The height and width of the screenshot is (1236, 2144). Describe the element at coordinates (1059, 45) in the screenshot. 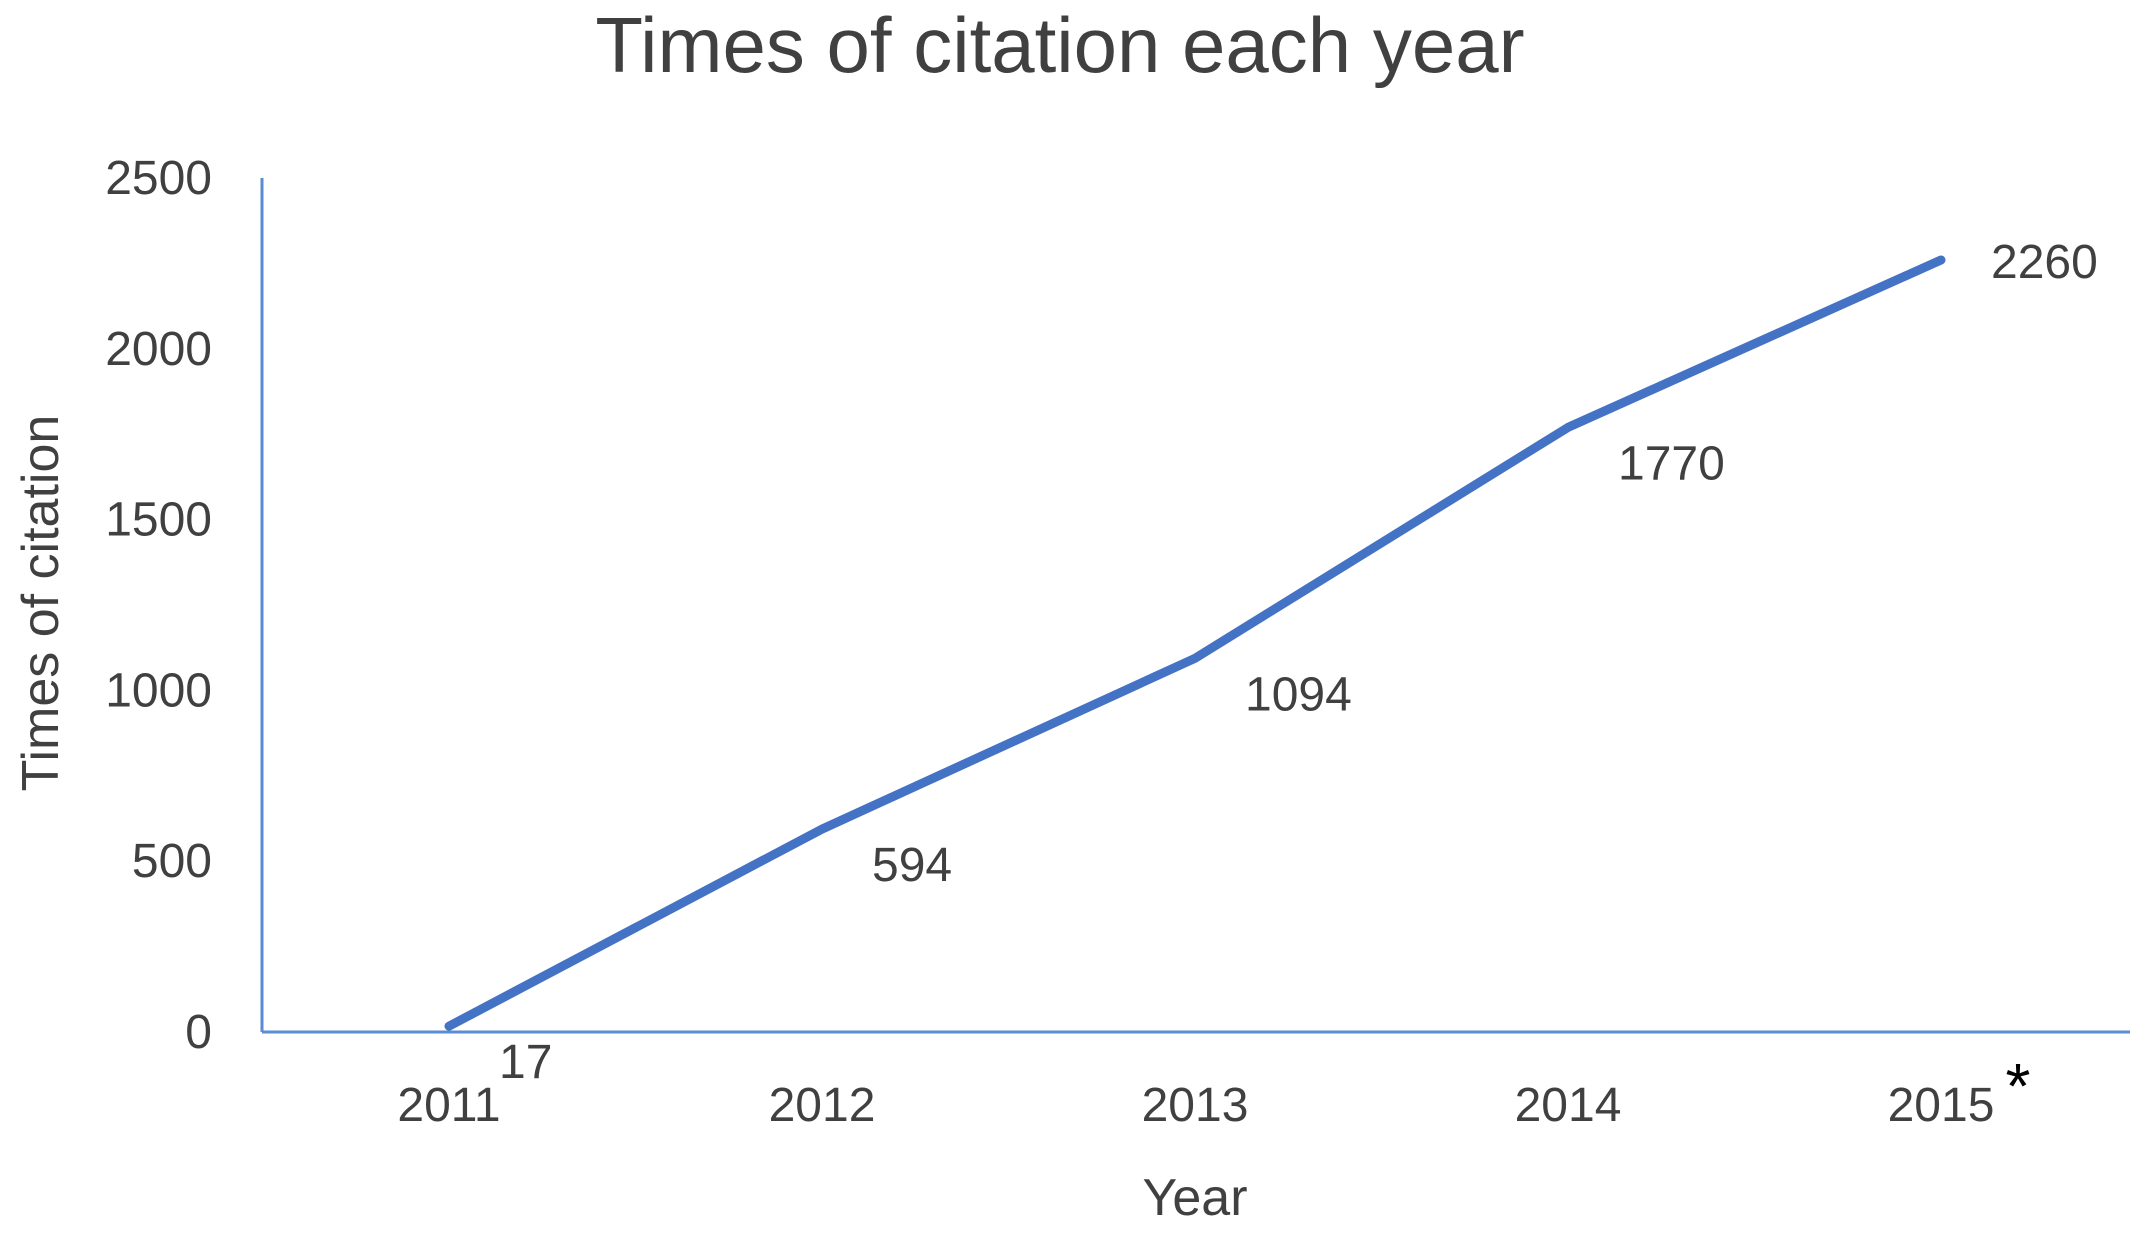

I see `chart-title: Times of citation each year` at that location.